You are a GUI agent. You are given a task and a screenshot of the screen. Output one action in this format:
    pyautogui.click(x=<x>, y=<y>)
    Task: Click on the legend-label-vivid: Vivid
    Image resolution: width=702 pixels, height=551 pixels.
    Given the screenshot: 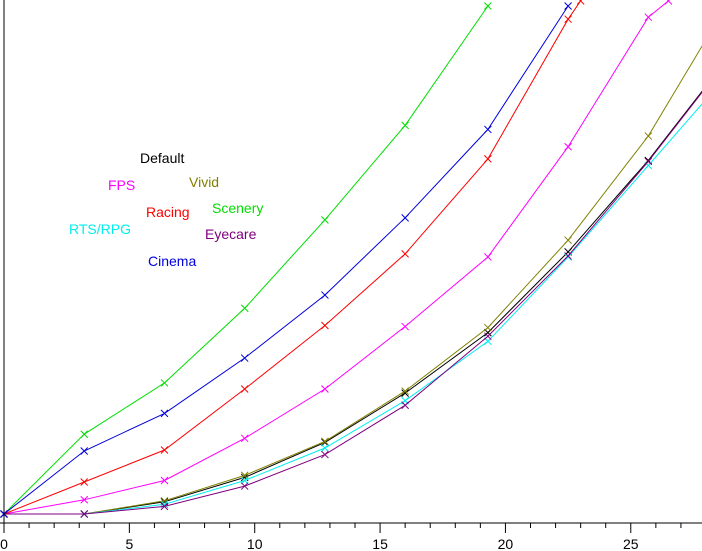 What is the action you would take?
    pyautogui.click(x=204, y=182)
    